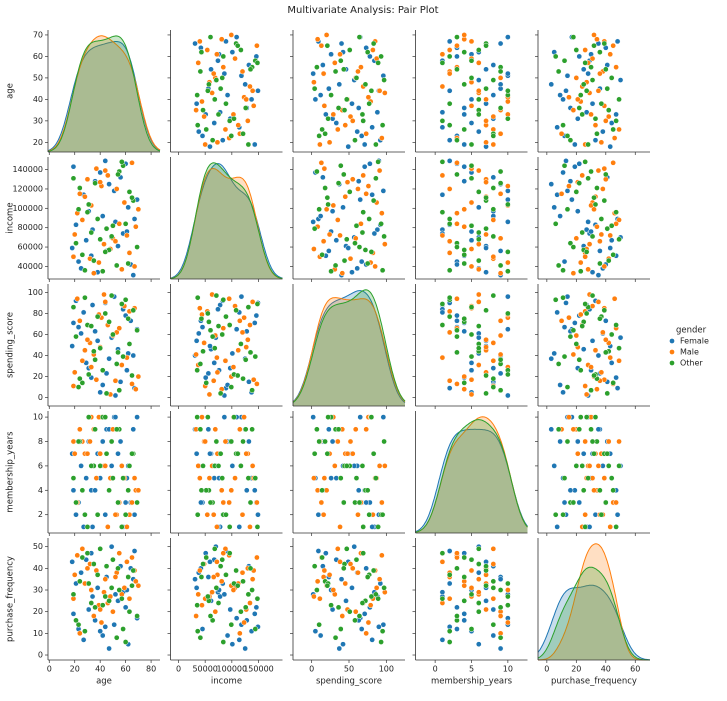 The width and height of the screenshot is (727, 701). I want to click on panel, so click(347, 219).